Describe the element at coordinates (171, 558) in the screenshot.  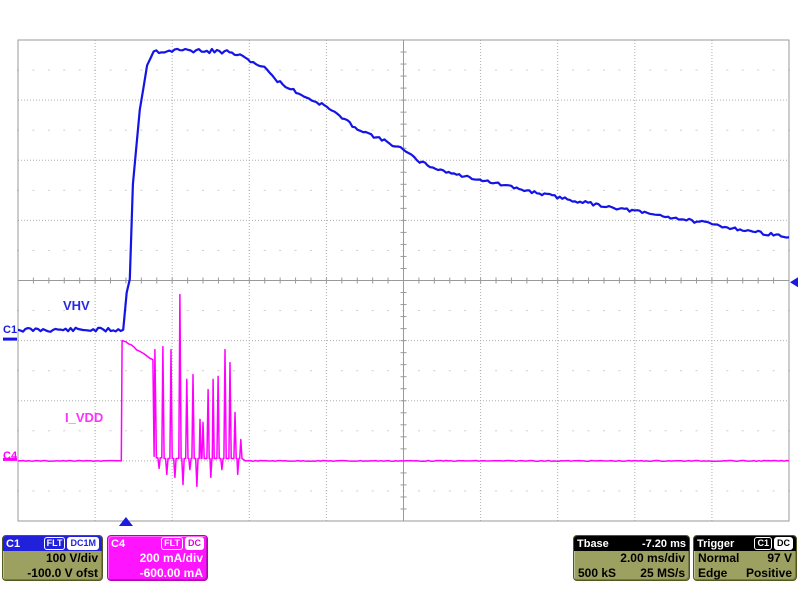
I see `c4-amps-per-div: 200 mA/div` at that location.